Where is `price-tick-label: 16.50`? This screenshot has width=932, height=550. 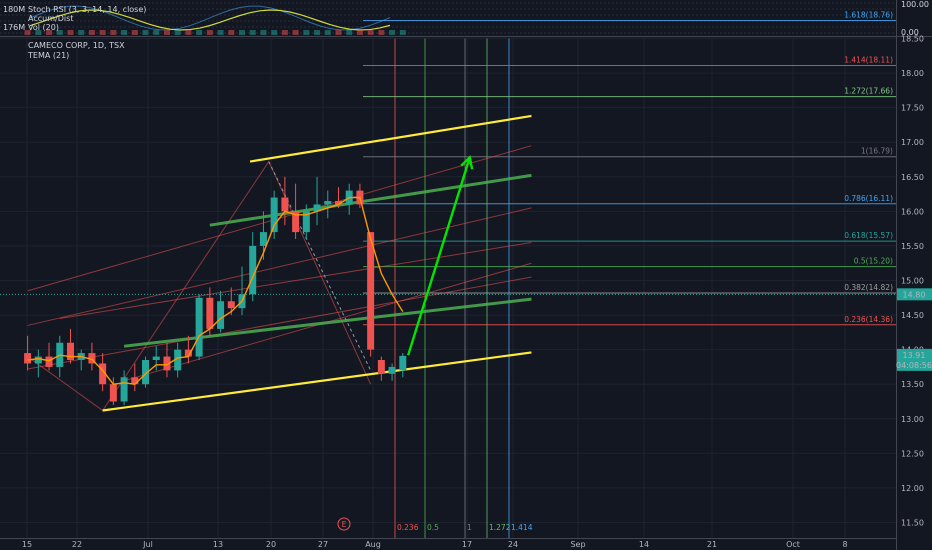
price-tick-label: 16.50 is located at coordinates (912, 177).